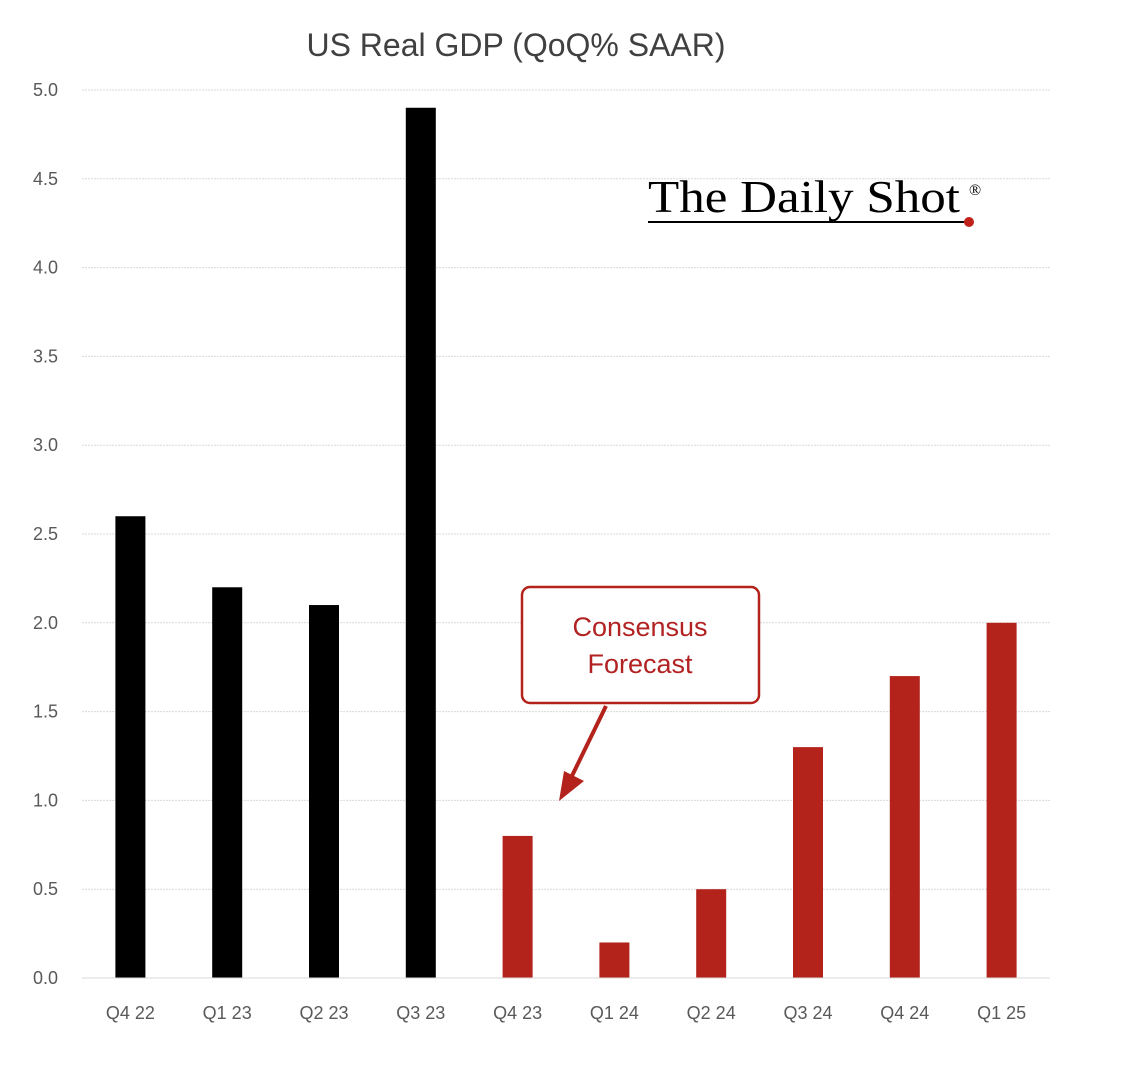 The height and width of the screenshot is (1088, 1131). Describe the element at coordinates (45, 889) in the screenshot. I see `y-tick-label: 0.5` at that location.